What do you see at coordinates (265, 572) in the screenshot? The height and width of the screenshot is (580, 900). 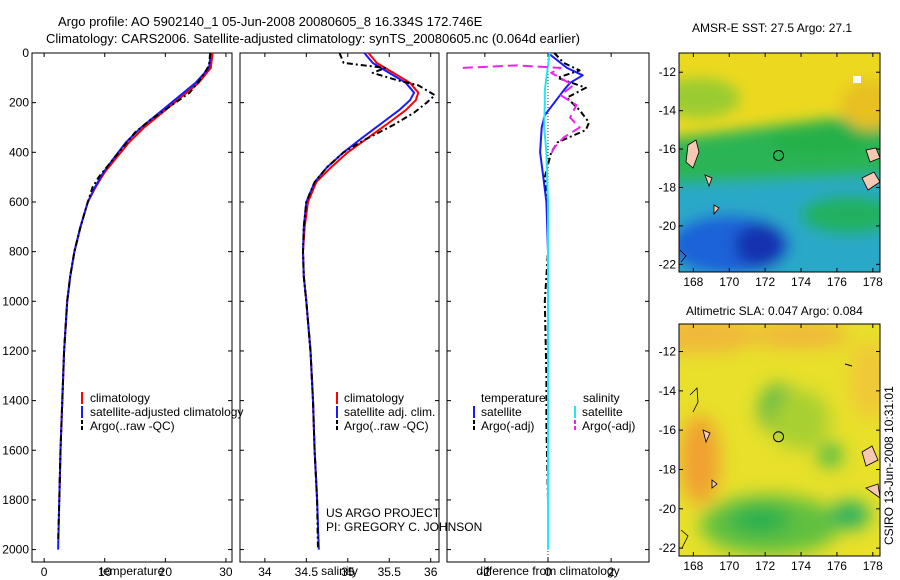 I see `x-tick-label: 34` at bounding box center [265, 572].